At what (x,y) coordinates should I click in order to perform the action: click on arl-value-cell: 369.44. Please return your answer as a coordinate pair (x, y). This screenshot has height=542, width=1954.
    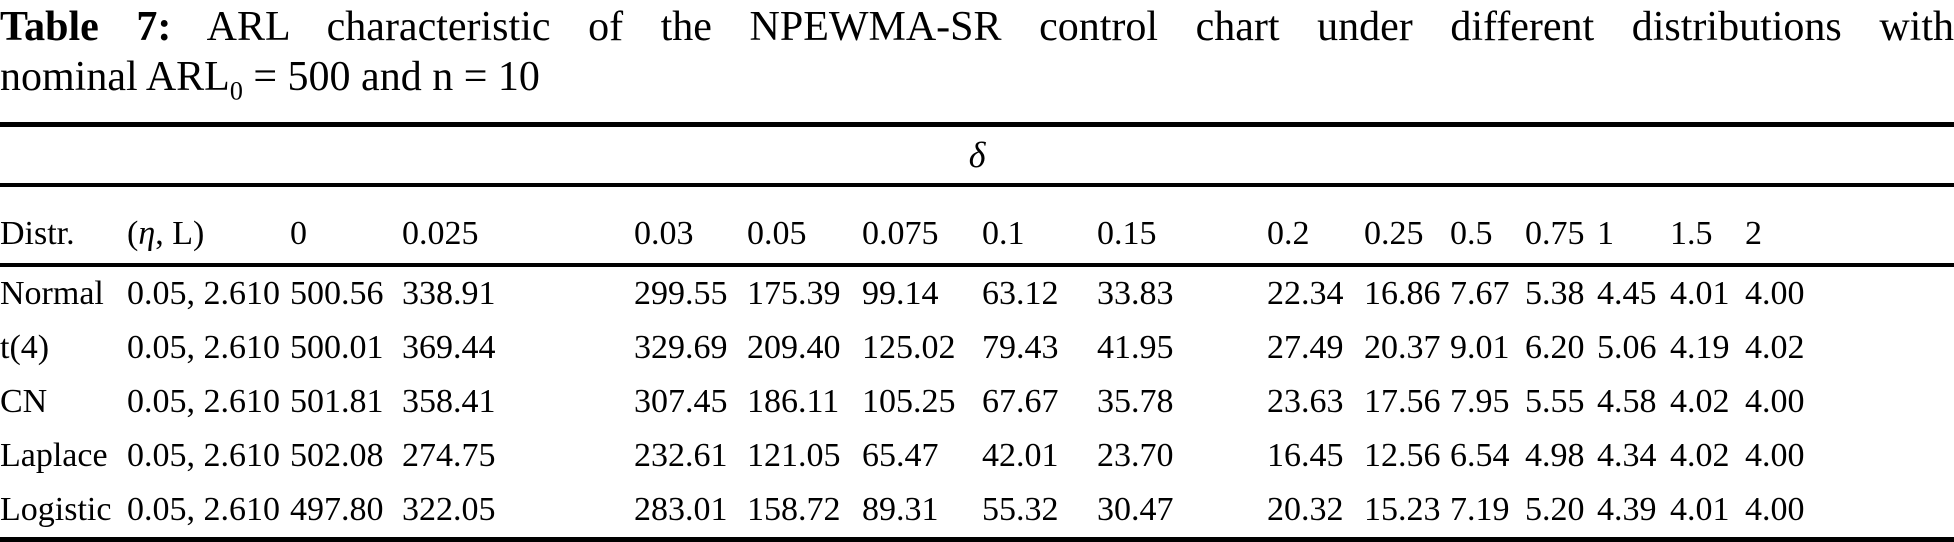
    Looking at the image, I should click on (449, 347).